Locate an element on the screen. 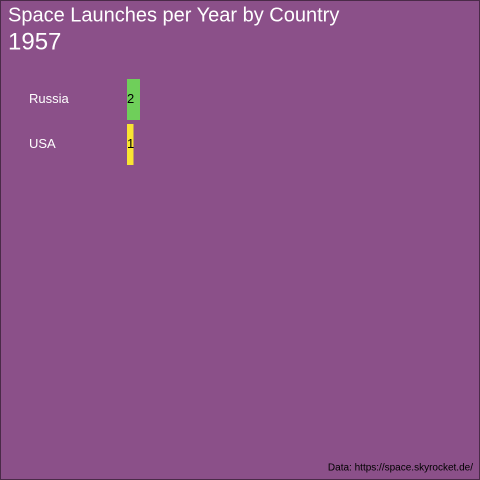 The width and height of the screenshot is (480, 480). value-label: 1 is located at coordinates (130, 143).